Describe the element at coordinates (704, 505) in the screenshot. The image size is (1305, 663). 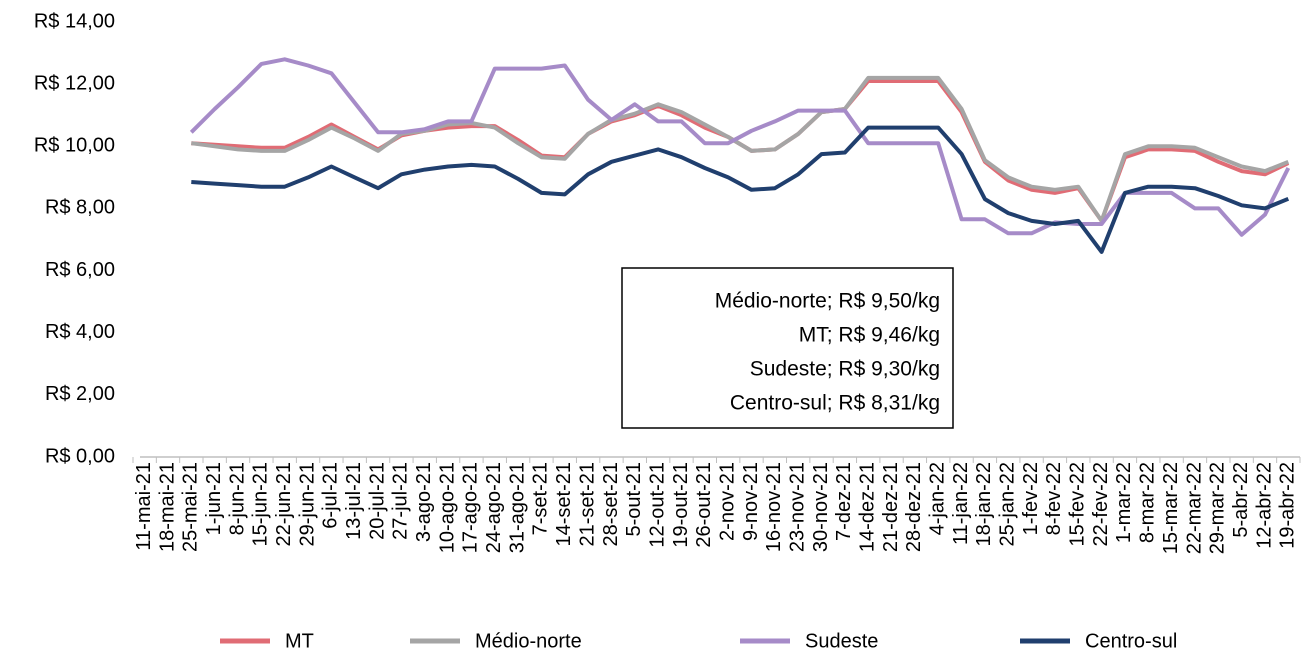
I see `x-tick-label: 26-out-21` at that location.